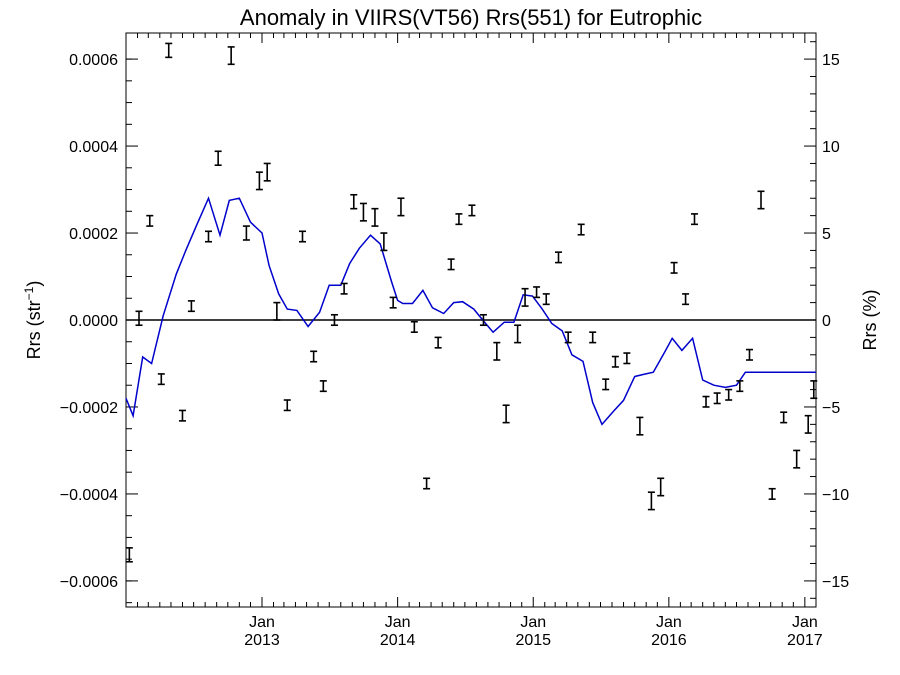  I want to click on y-tick-label-right: 10, so click(831, 147).